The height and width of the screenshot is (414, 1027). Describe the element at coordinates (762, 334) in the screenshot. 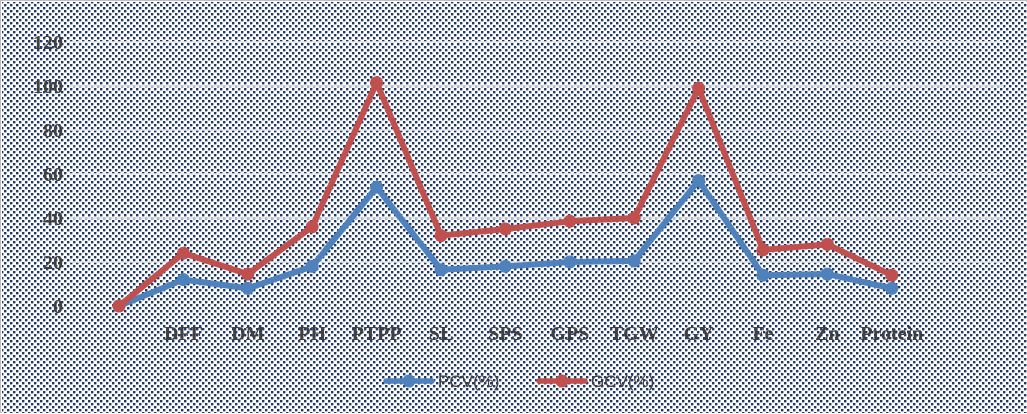

I see `x-tick-label: Fe` at that location.